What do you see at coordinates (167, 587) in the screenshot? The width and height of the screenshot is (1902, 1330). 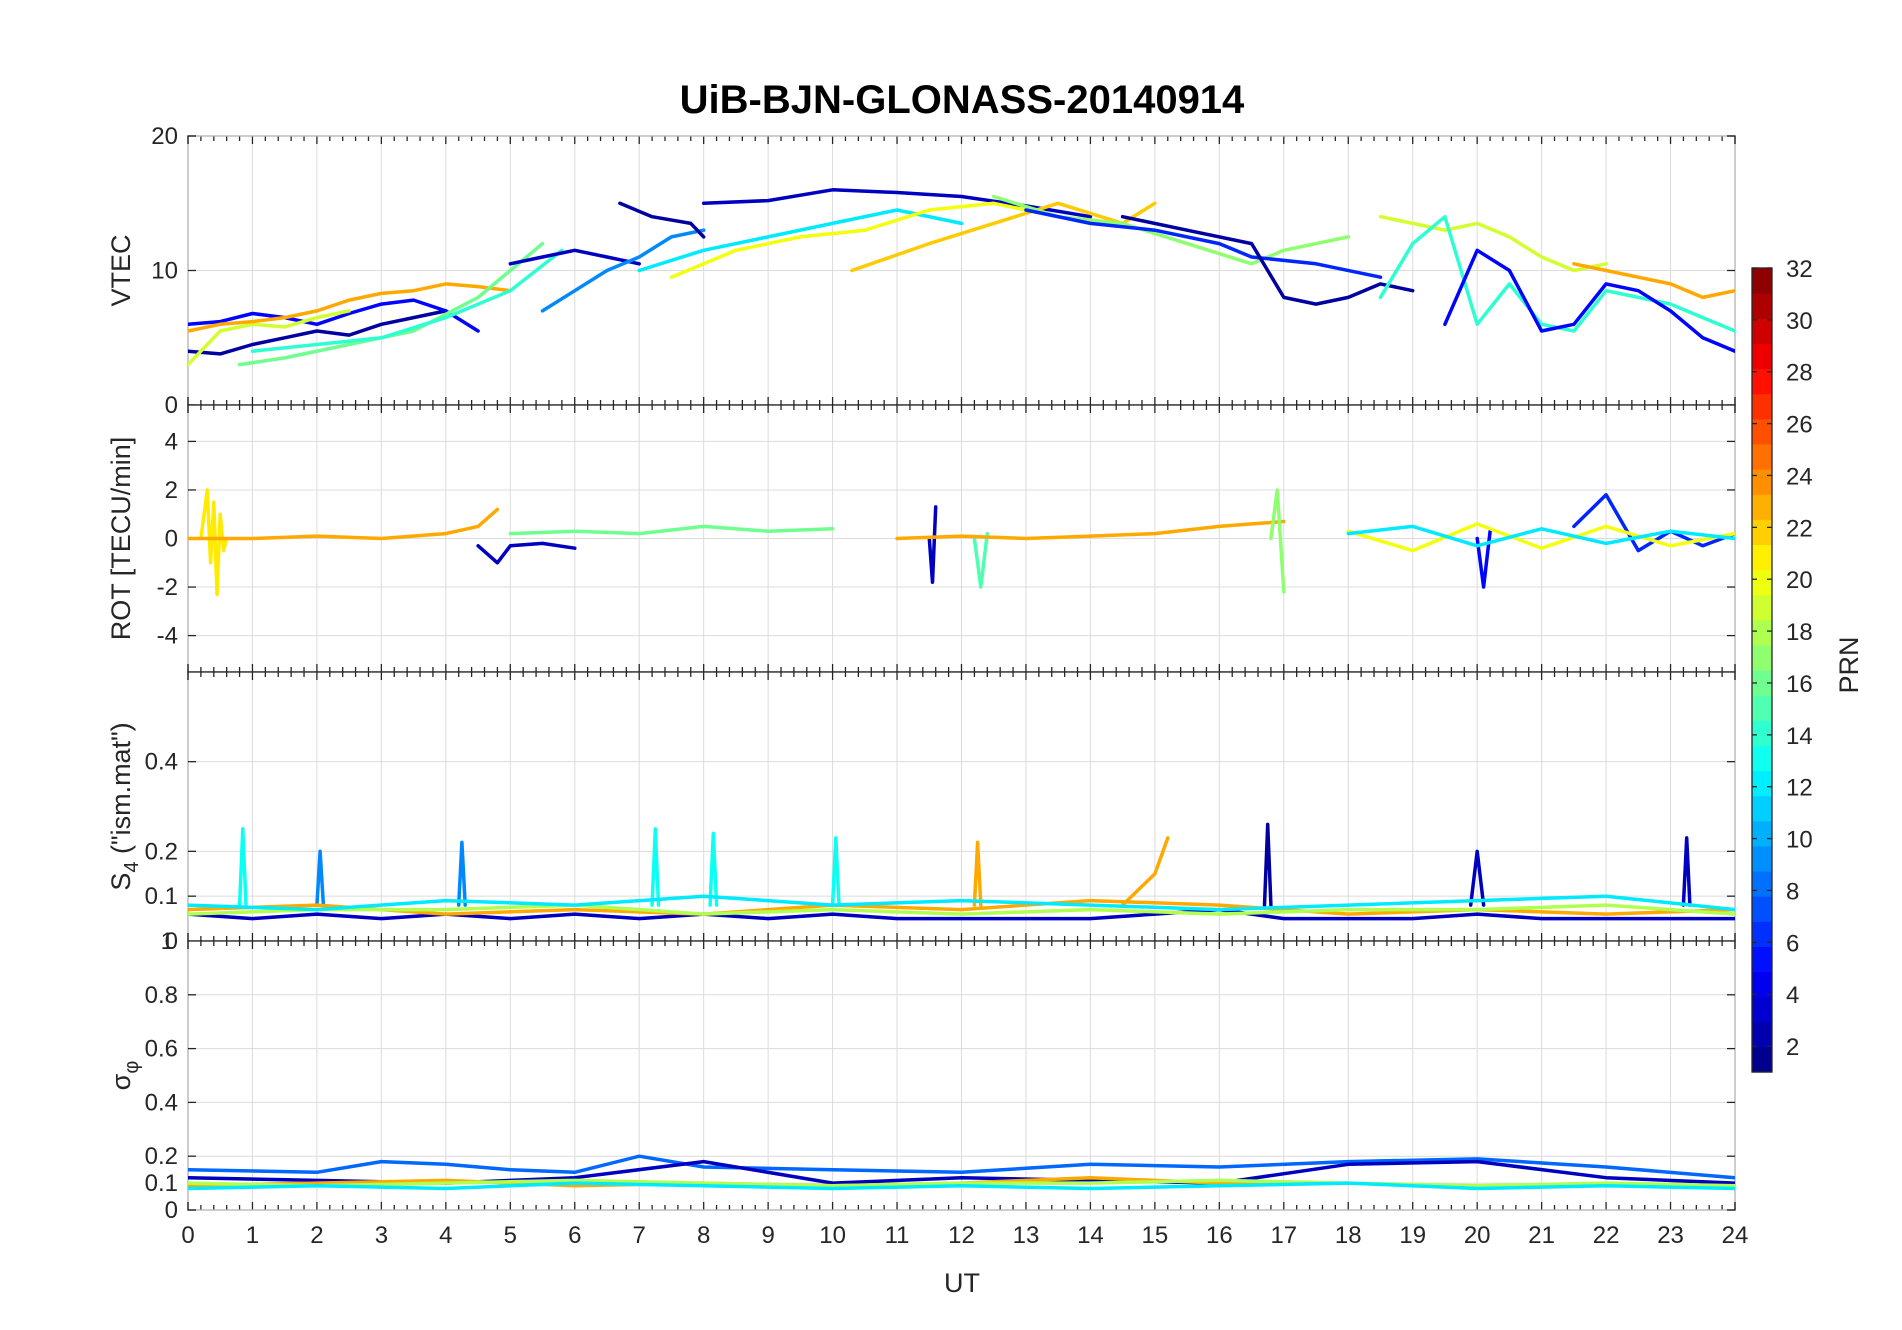 I see `y-tick-label: -2` at bounding box center [167, 587].